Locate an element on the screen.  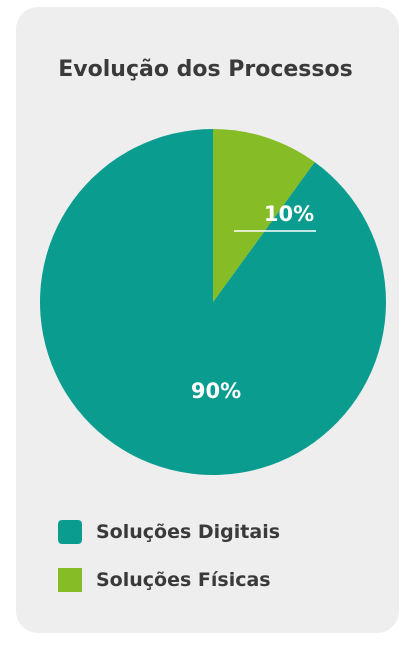
pie-slice-solucoes-fisicas is located at coordinates (264, 215).